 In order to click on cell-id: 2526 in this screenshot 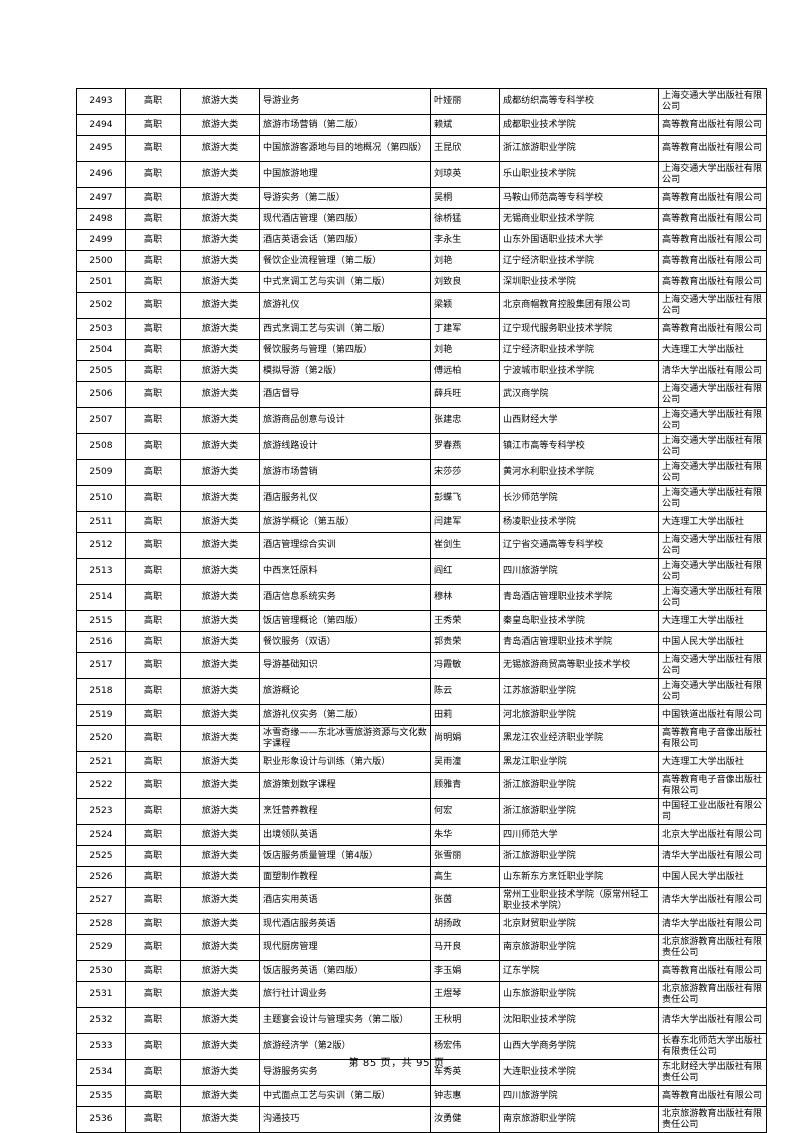, I will do `click(101, 877)`.